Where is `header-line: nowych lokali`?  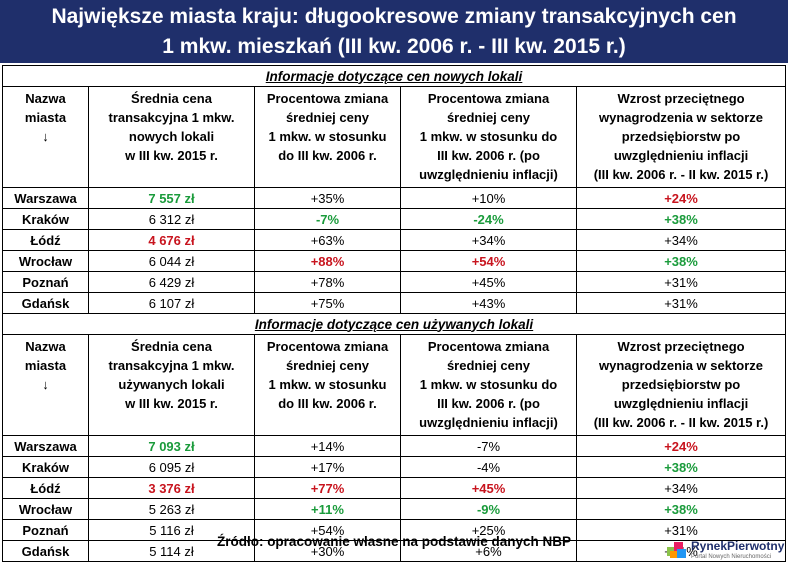
header-line: nowych lokali is located at coordinates (171, 136).